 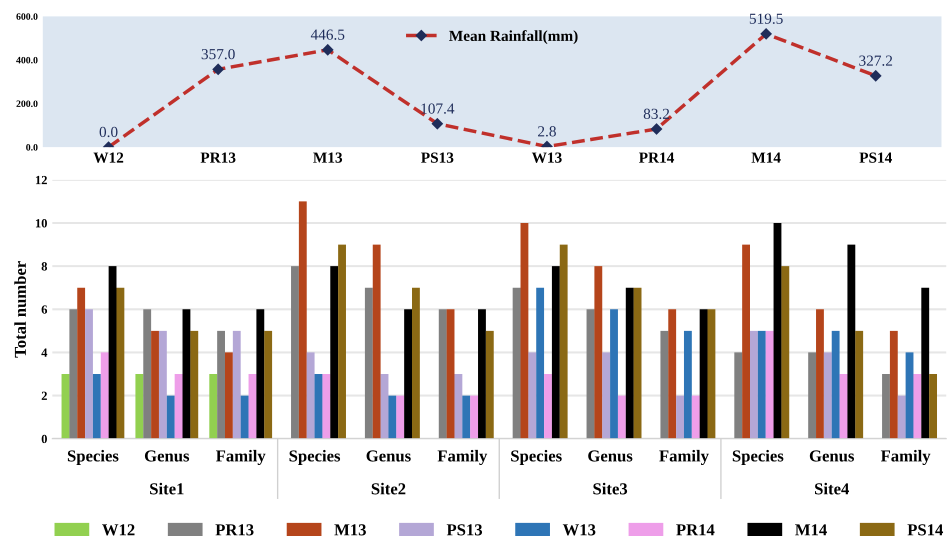 I want to click on y-tick-label: 200.0, so click(x=27, y=104).